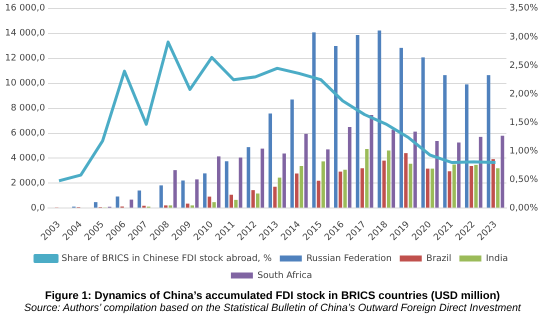  I want to click on y-tick-label: 0,0, so click(38, 209).